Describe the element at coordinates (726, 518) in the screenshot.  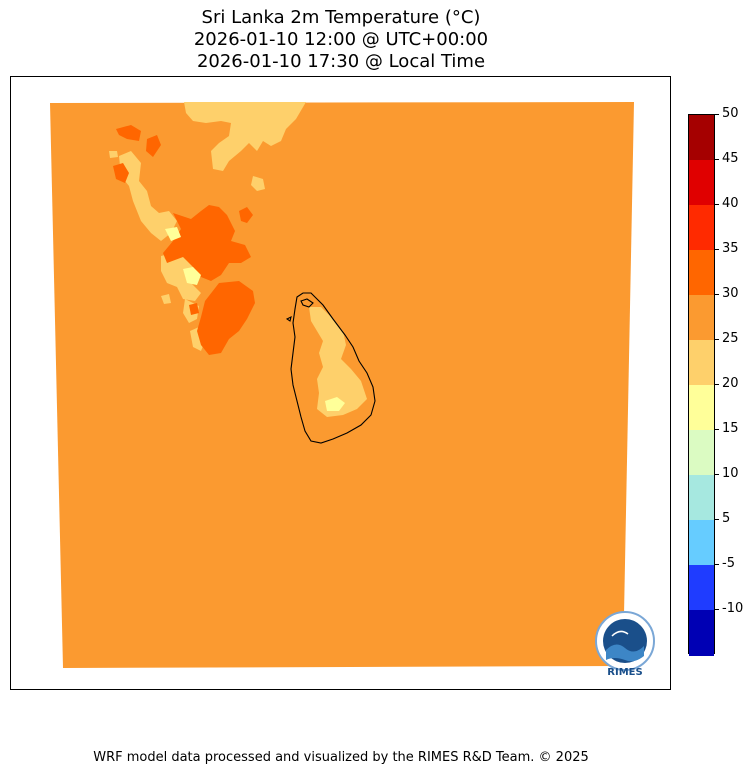
I see `colorbar-tick-label: 5` at that location.